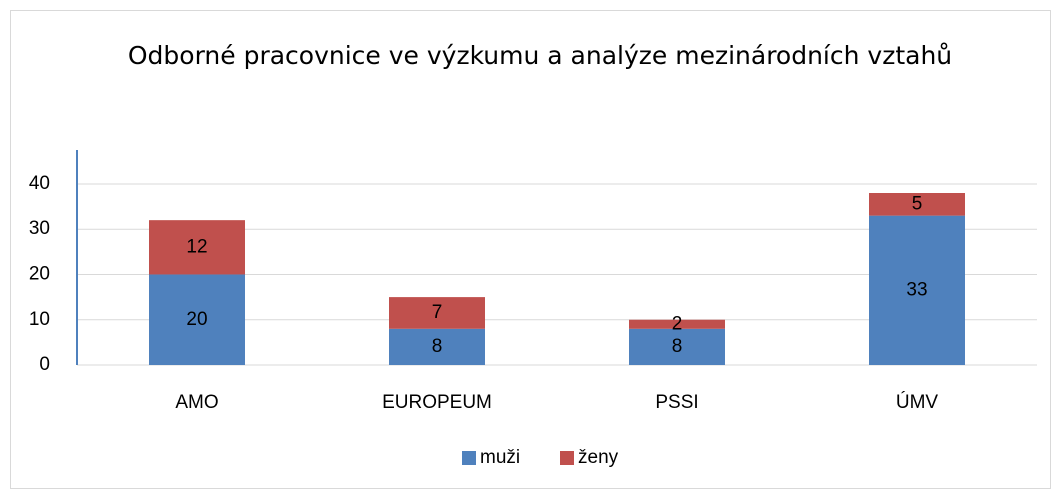 Image resolution: width=1053 pixels, height=490 pixels. I want to click on x-tick-label: EUROPEUM, so click(437, 402).